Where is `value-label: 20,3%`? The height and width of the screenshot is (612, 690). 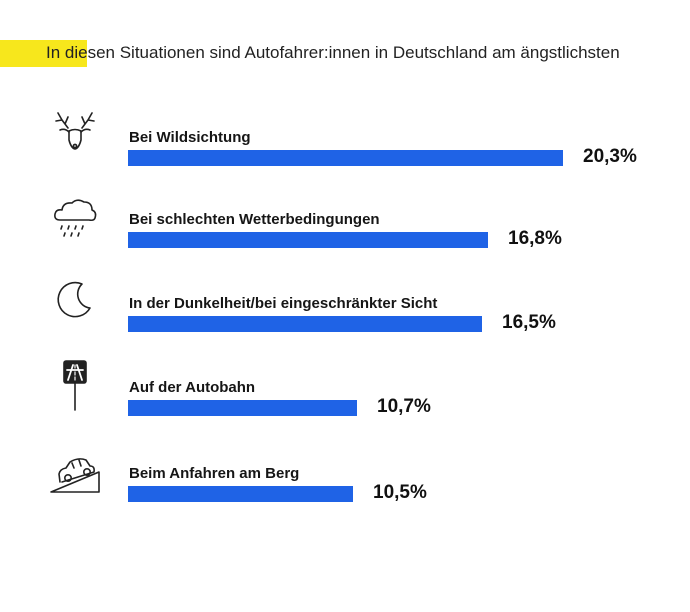 value-label: 20,3% is located at coordinates (610, 156).